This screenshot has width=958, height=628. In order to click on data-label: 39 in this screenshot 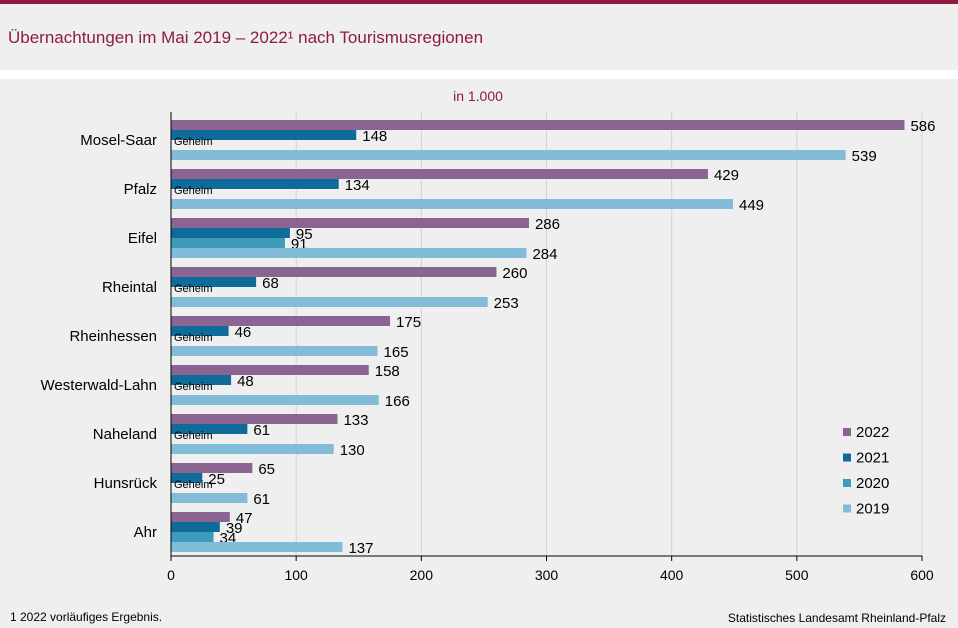, I will do `click(234, 528)`.